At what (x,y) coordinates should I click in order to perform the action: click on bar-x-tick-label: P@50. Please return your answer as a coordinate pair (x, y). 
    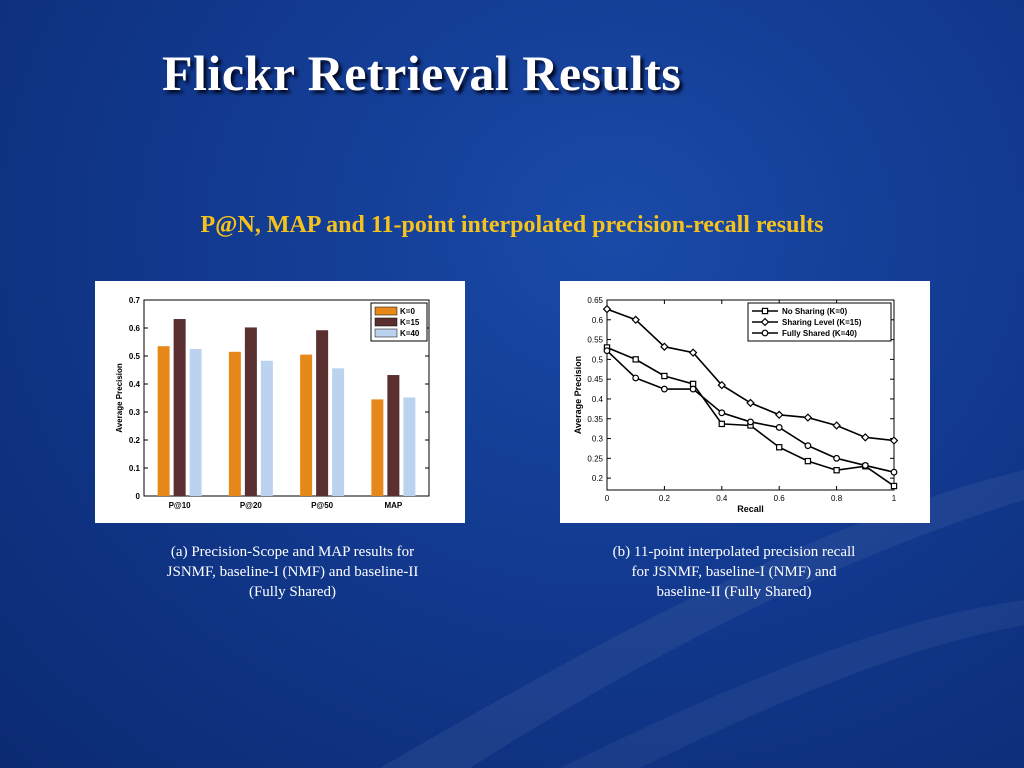
    Looking at the image, I should click on (322, 505).